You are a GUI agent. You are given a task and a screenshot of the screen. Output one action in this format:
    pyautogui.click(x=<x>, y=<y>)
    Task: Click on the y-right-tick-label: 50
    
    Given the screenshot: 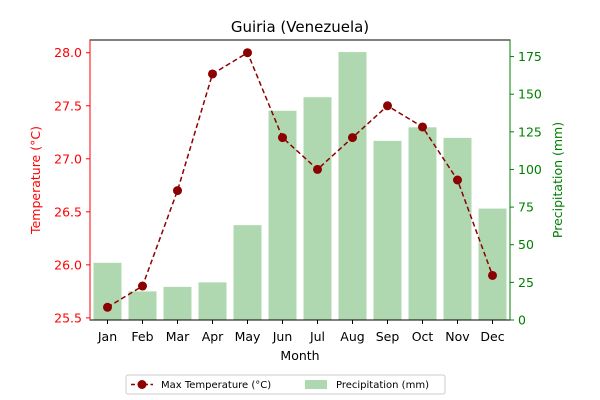 What is the action you would take?
    pyautogui.click(x=526, y=244)
    